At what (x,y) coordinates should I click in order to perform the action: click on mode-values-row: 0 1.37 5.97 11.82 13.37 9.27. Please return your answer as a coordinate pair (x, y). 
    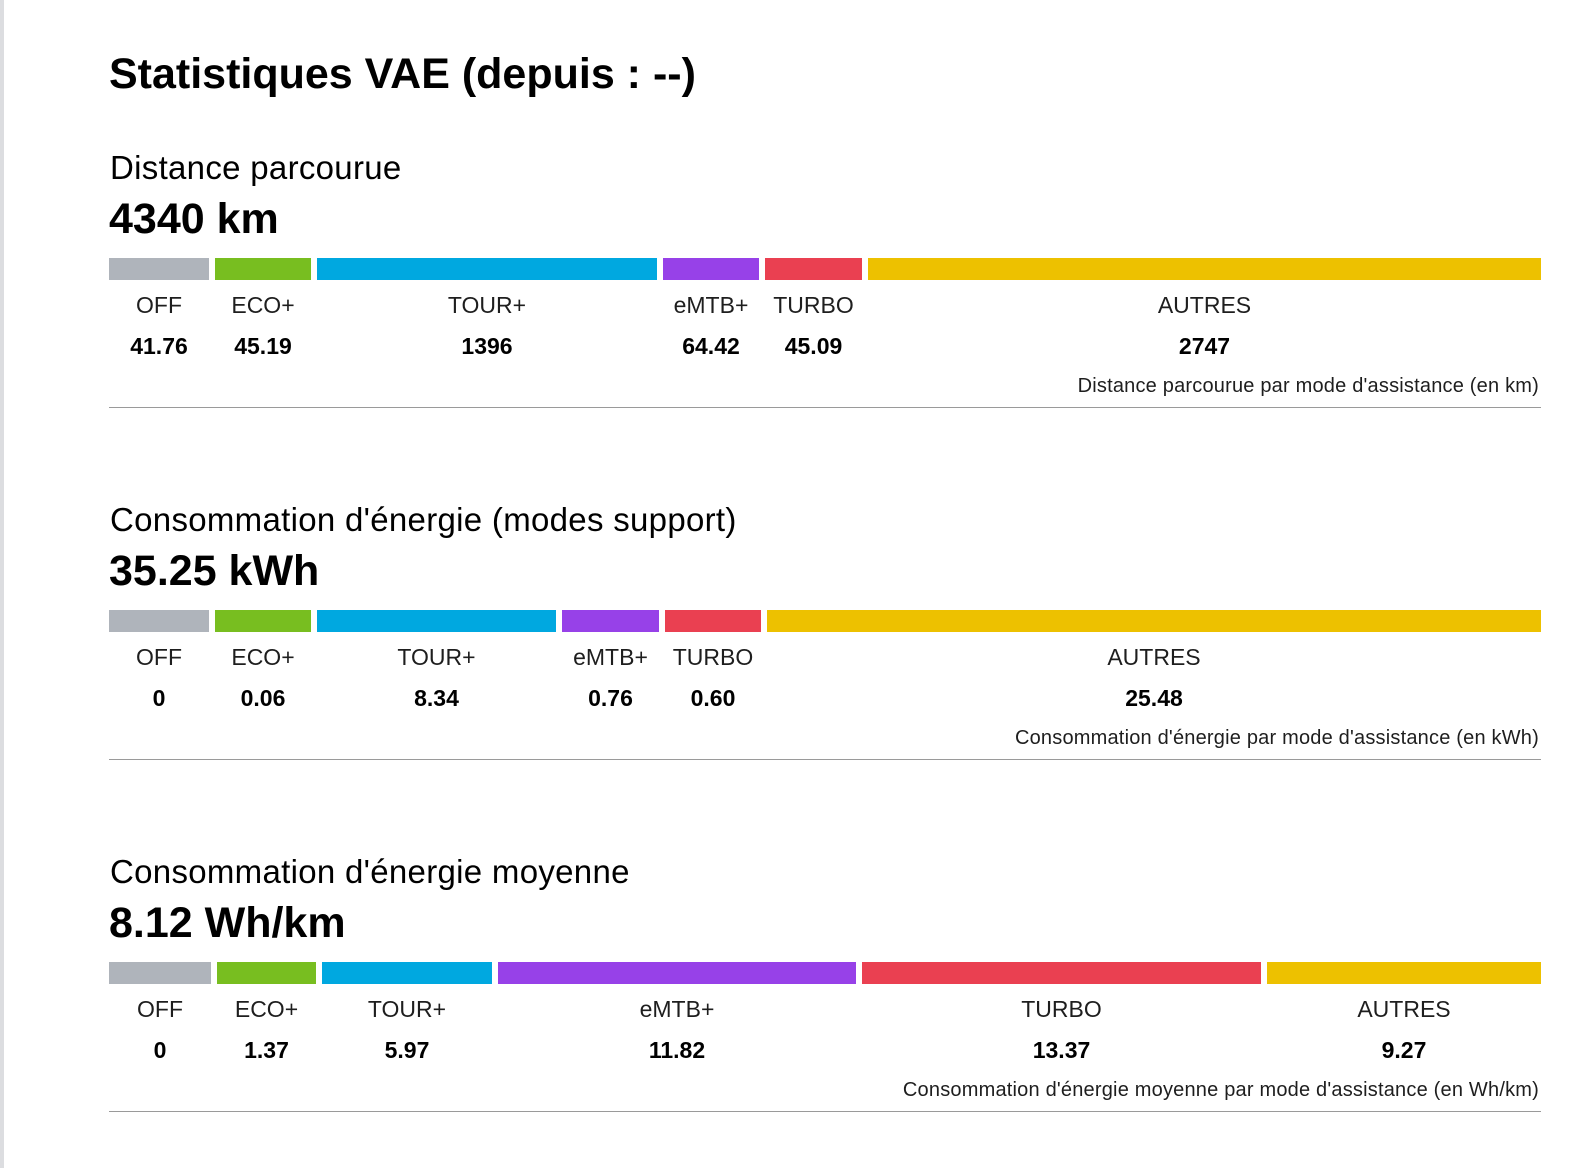
    Looking at the image, I should click on (825, 1050).